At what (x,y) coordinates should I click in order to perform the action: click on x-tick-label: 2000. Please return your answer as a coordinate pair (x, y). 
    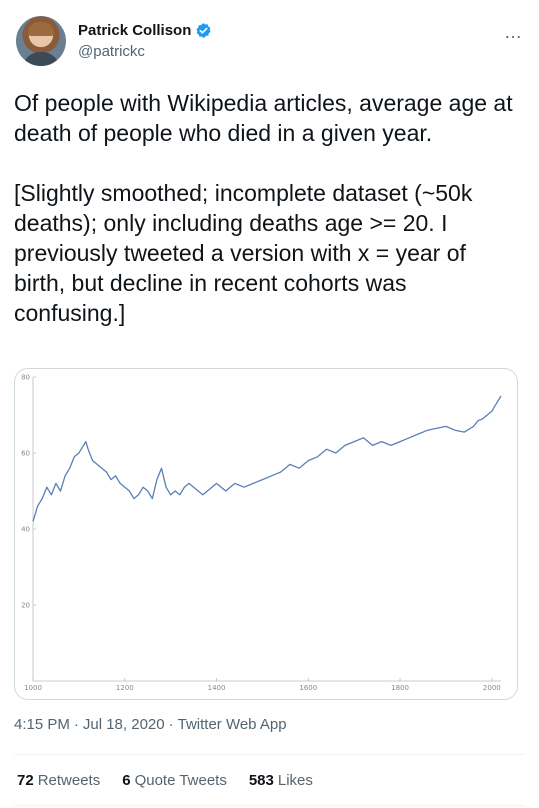
    Looking at the image, I should click on (492, 688).